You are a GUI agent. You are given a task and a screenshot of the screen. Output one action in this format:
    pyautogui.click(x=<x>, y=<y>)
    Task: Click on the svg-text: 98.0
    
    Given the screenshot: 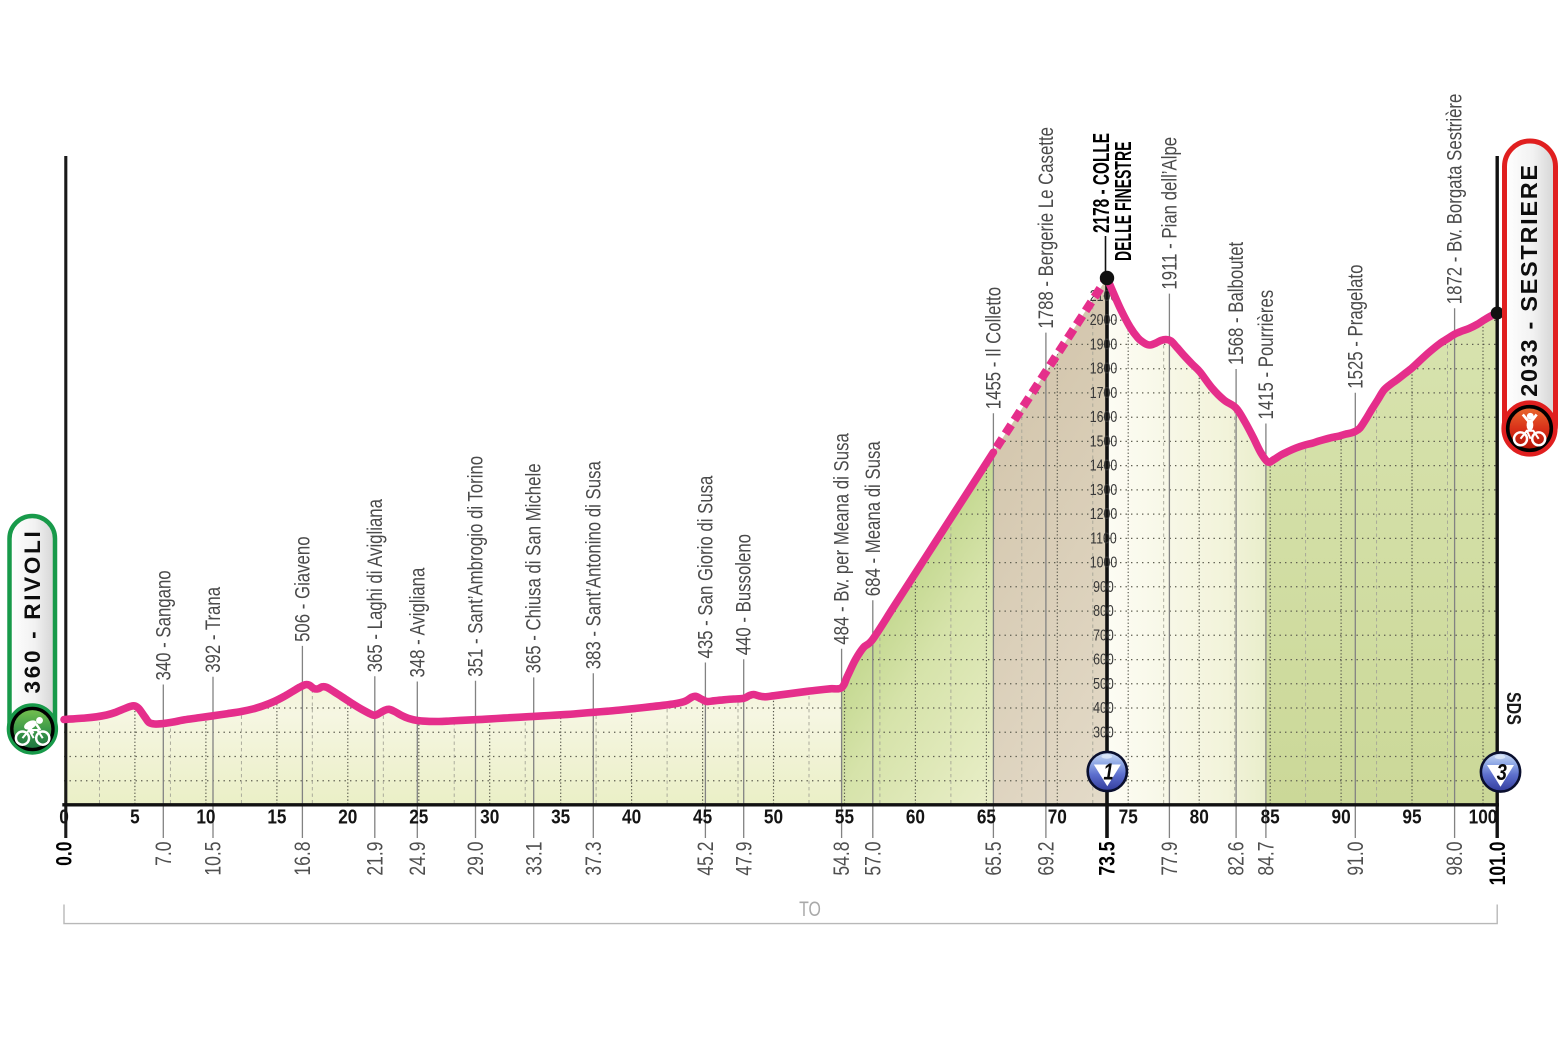 What is the action you would take?
    pyautogui.click(x=1455, y=859)
    